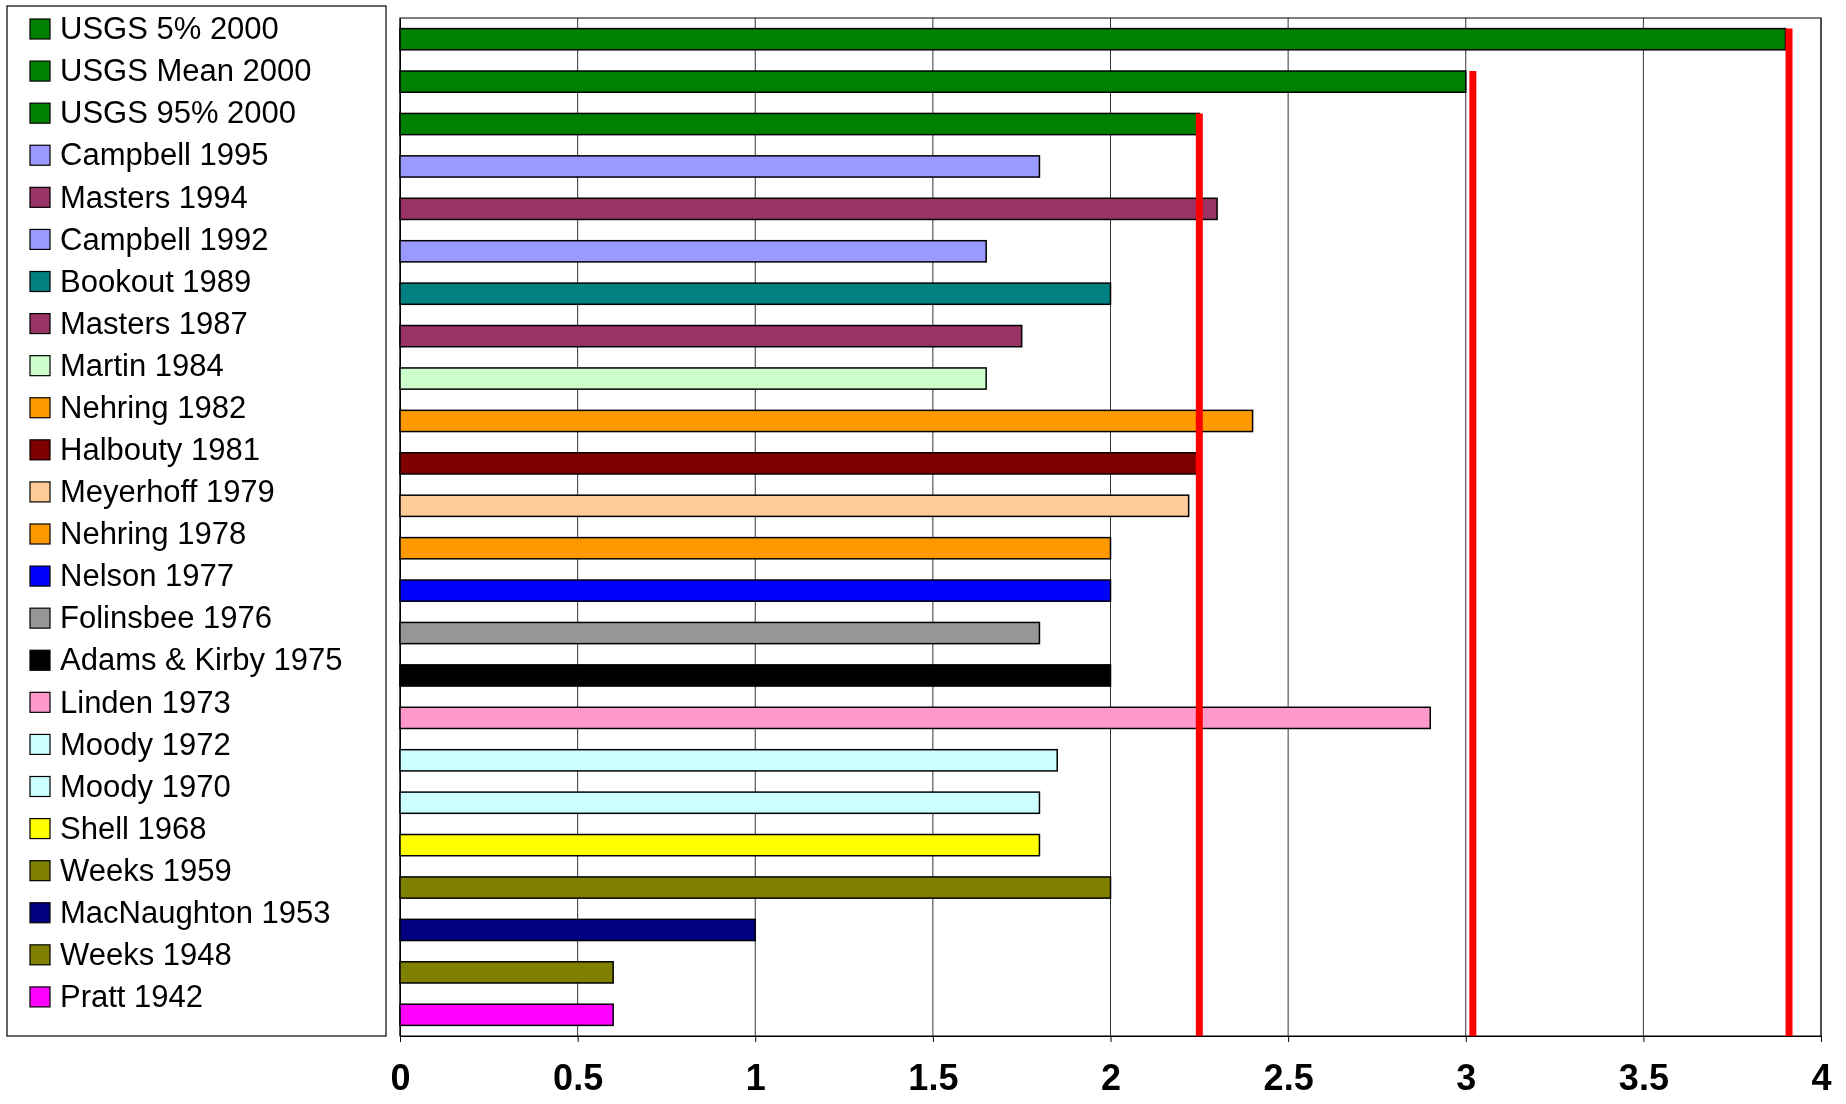  Describe the element at coordinates (1111, 1077) in the screenshot. I see `x-tick-label: 2` at that location.